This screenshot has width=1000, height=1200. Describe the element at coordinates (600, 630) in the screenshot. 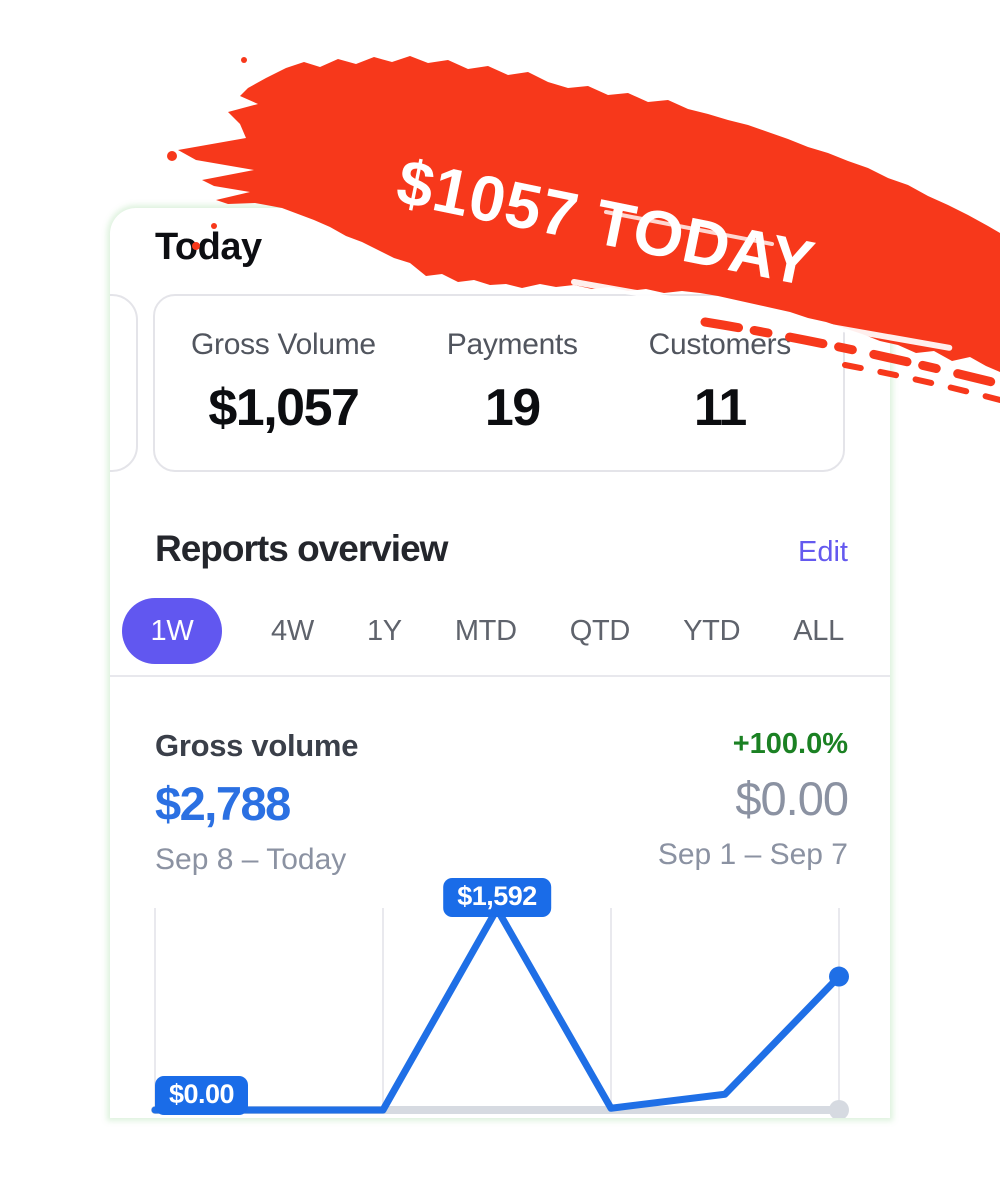

I see `tab-qtd: QTD` at that location.